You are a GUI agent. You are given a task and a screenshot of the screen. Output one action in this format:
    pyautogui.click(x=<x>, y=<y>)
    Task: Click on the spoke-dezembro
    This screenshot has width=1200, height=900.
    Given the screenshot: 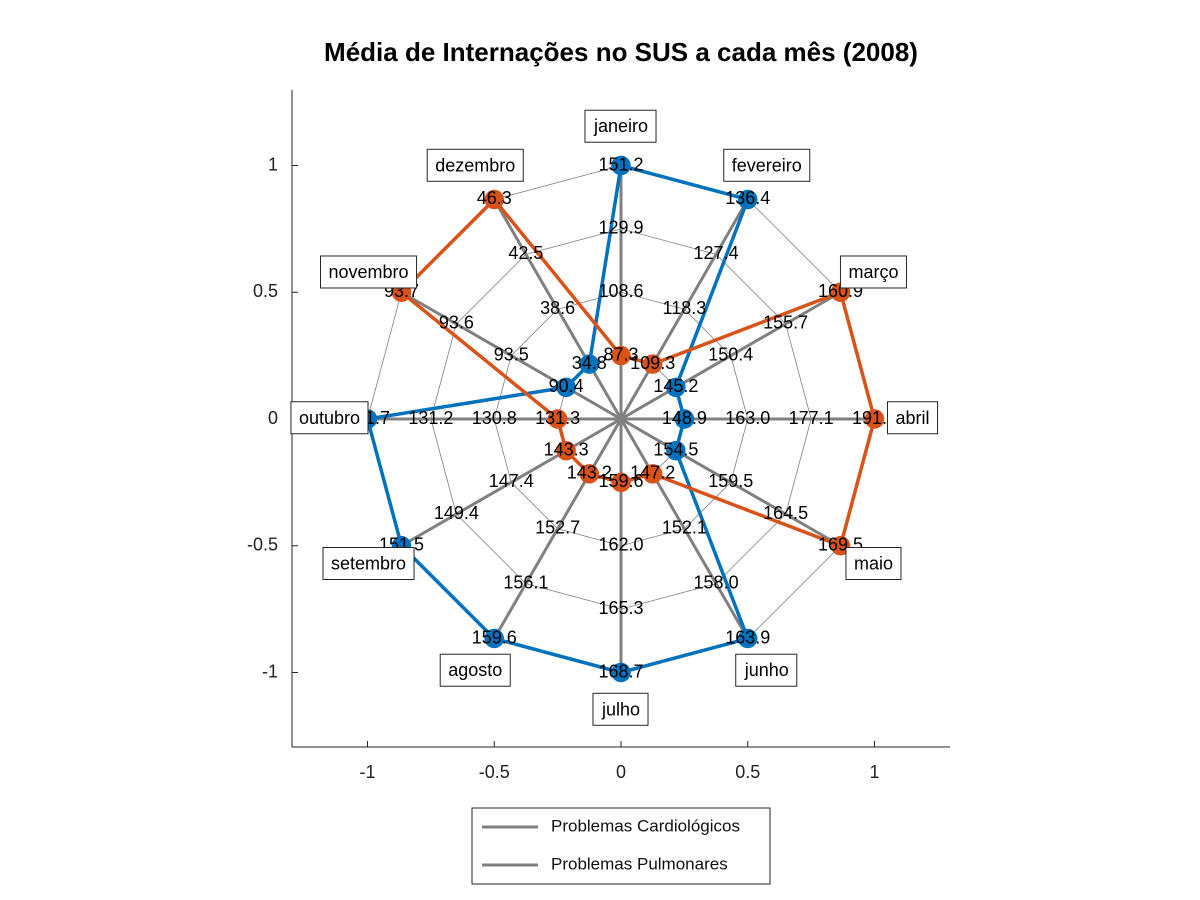 What is the action you would take?
    pyautogui.click(x=557, y=309)
    